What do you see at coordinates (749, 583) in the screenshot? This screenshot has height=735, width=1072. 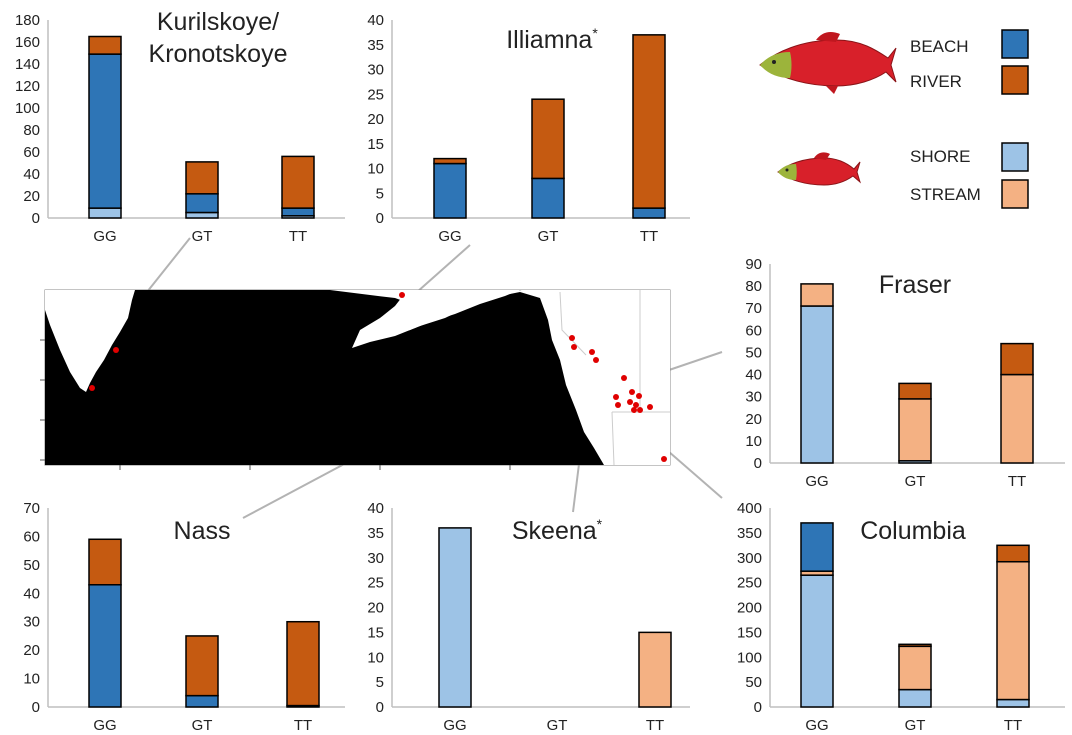 I see `y-tick-label: 250` at bounding box center [749, 583].